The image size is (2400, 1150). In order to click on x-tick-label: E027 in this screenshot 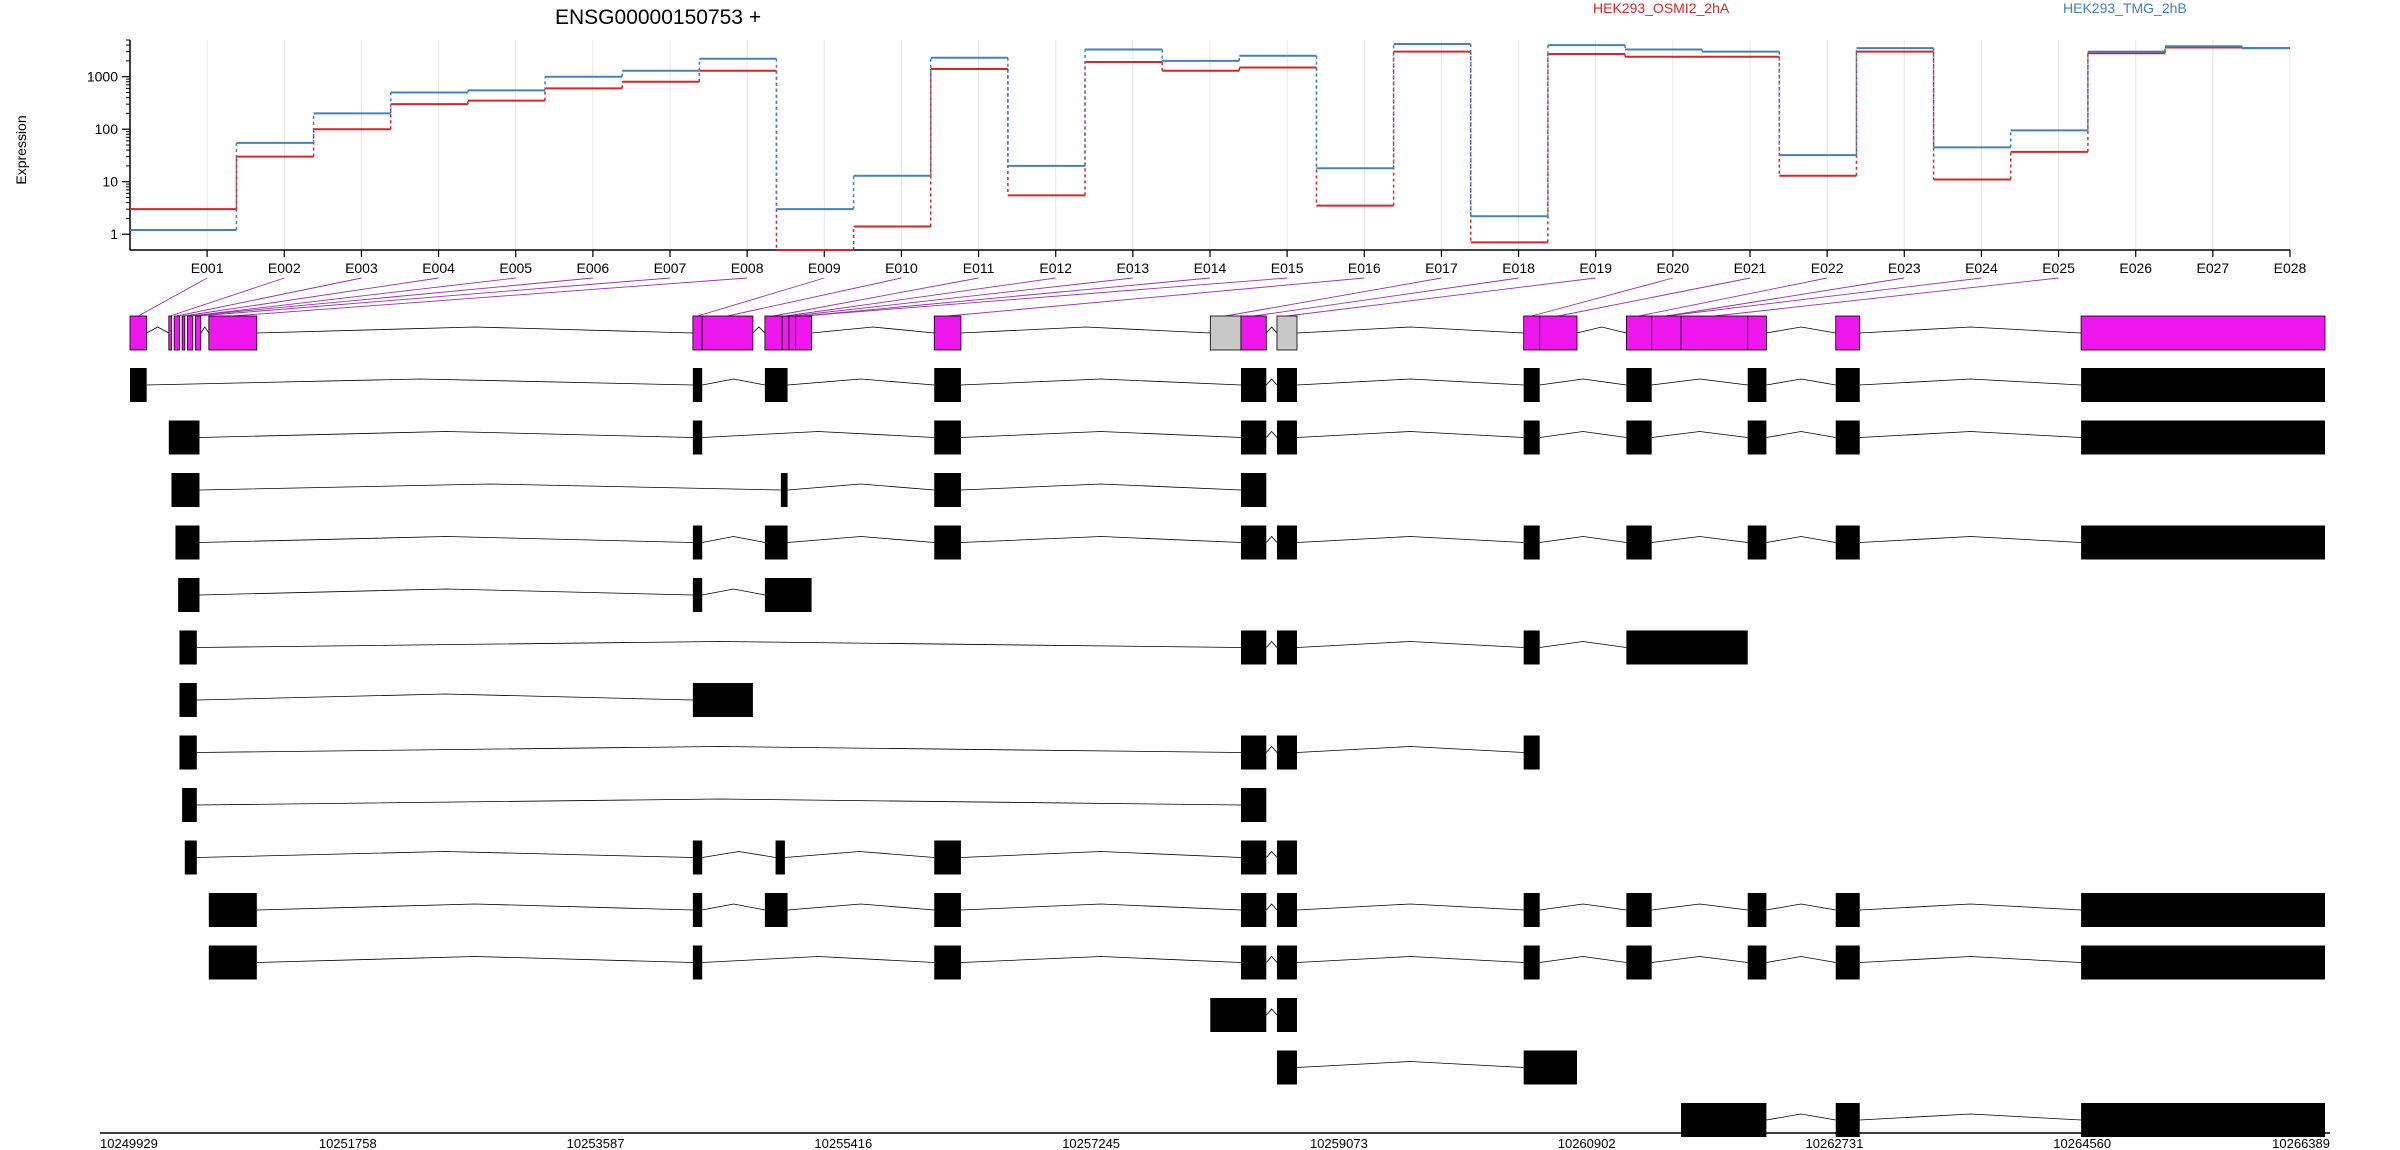, I will do `click(2213, 268)`.